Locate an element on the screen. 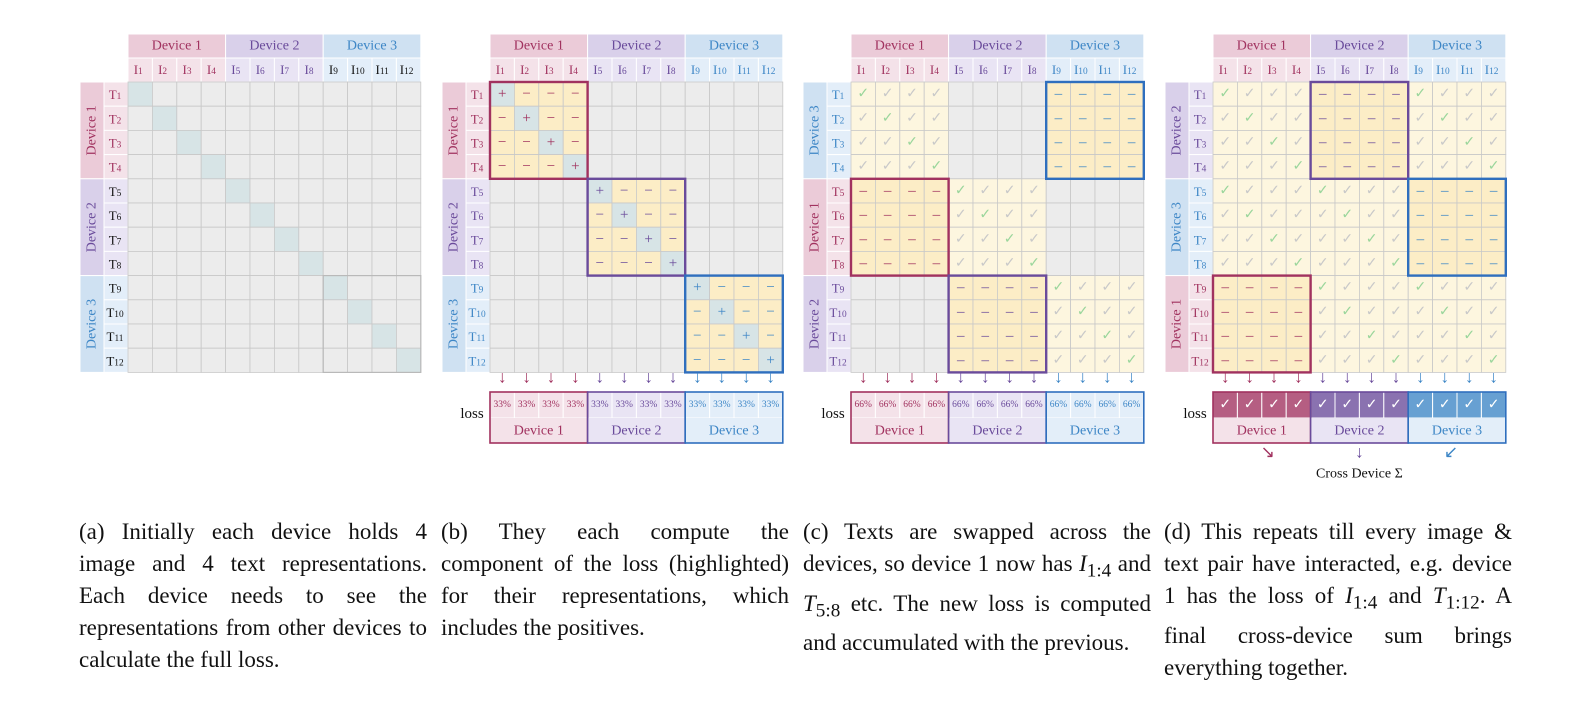 The height and width of the screenshot is (707, 1585). col-image-header is located at coordinates (722, 70).